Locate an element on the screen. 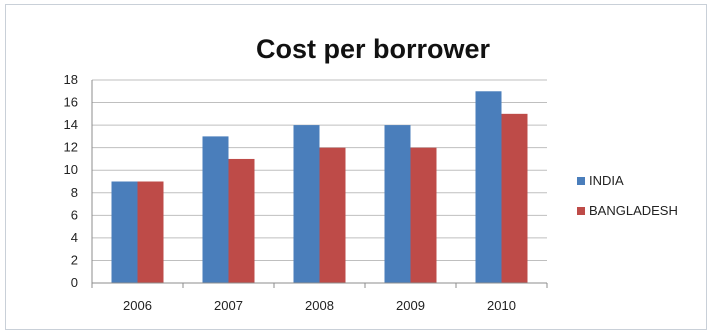  y-tick-label: 4 is located at coordinates (74, 237).